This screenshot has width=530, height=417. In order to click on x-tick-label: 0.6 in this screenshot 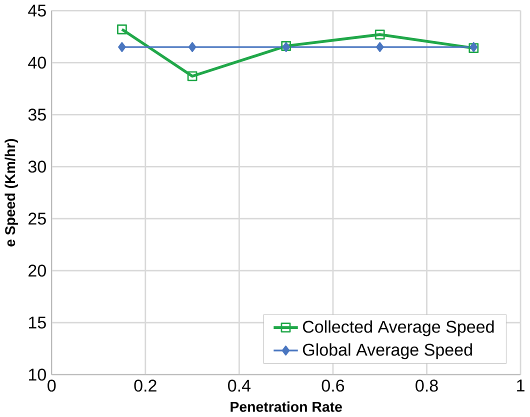, I will do `click(333, 386)`.